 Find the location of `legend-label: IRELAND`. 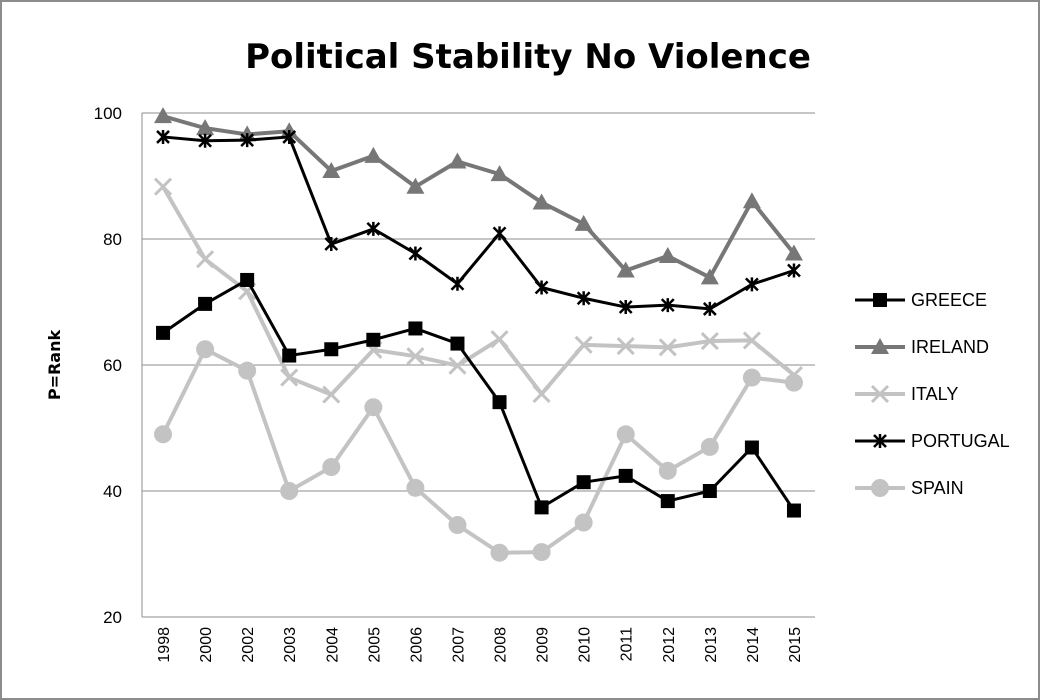

legend-label: IRELAND is located at coordinates (950, 347).